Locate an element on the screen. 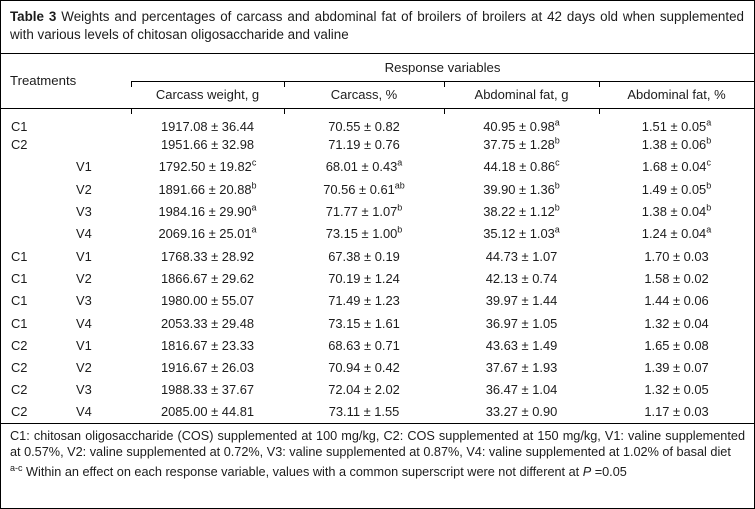  value-cell: 36.47 ± 1.04 is located at coordinates (521, 390).